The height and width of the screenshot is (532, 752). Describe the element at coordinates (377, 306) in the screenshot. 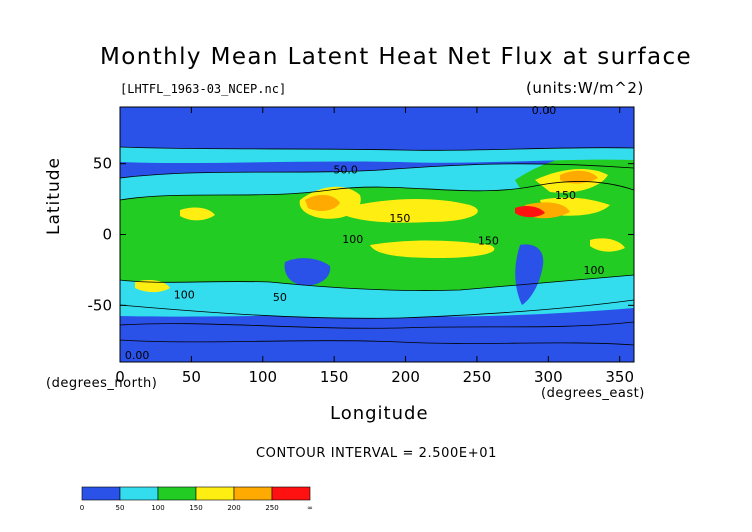

I see `flux-region-50-100-south` at that location.